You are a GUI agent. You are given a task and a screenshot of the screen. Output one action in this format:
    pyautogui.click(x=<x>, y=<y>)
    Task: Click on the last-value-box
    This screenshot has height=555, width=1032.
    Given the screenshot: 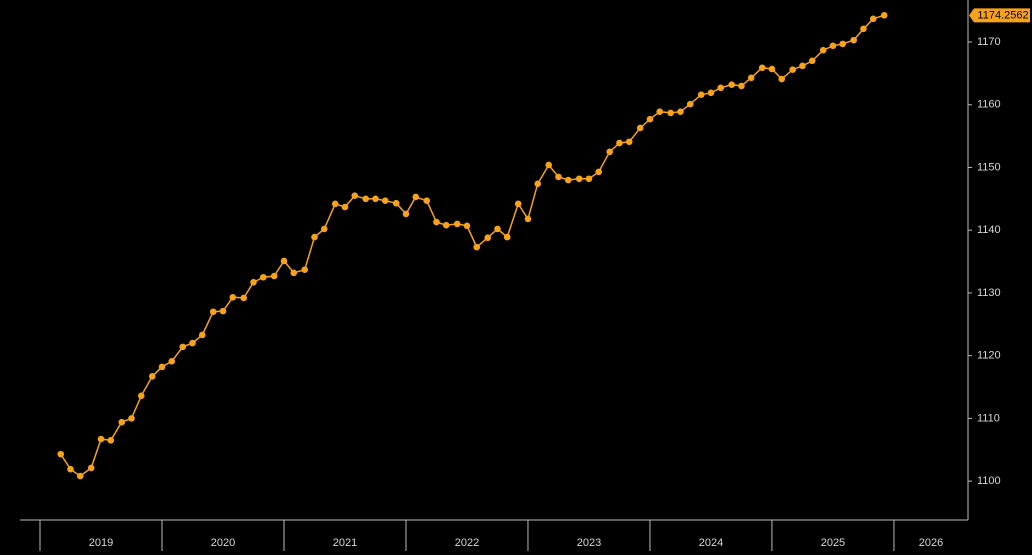 What is the action you would take?
    pyautogui.click(x=999, y=15)
    